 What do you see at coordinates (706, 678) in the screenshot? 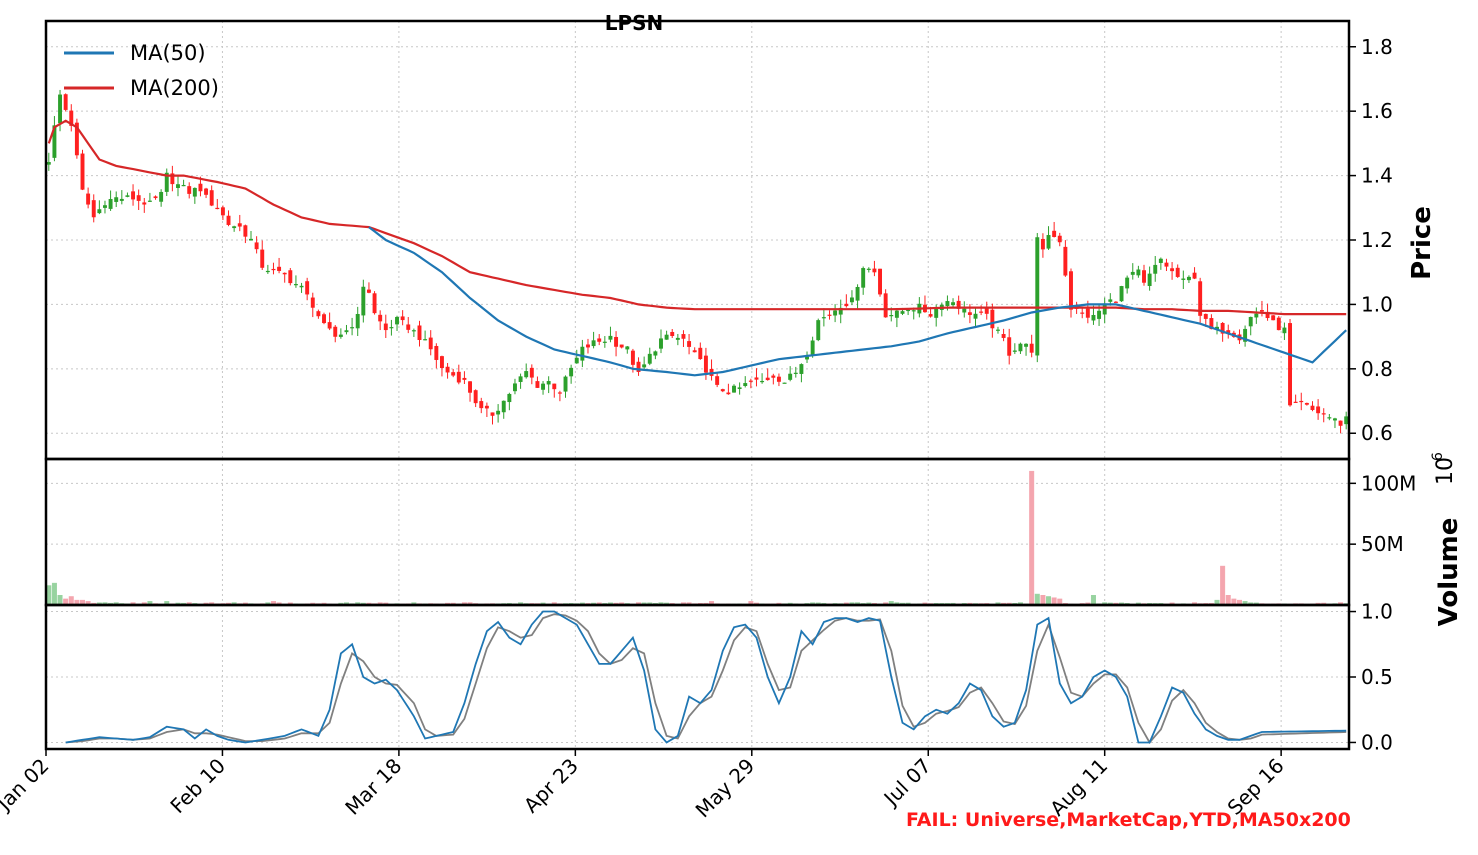
I see `stochastic-d-line` at bounding box center [706, 678].